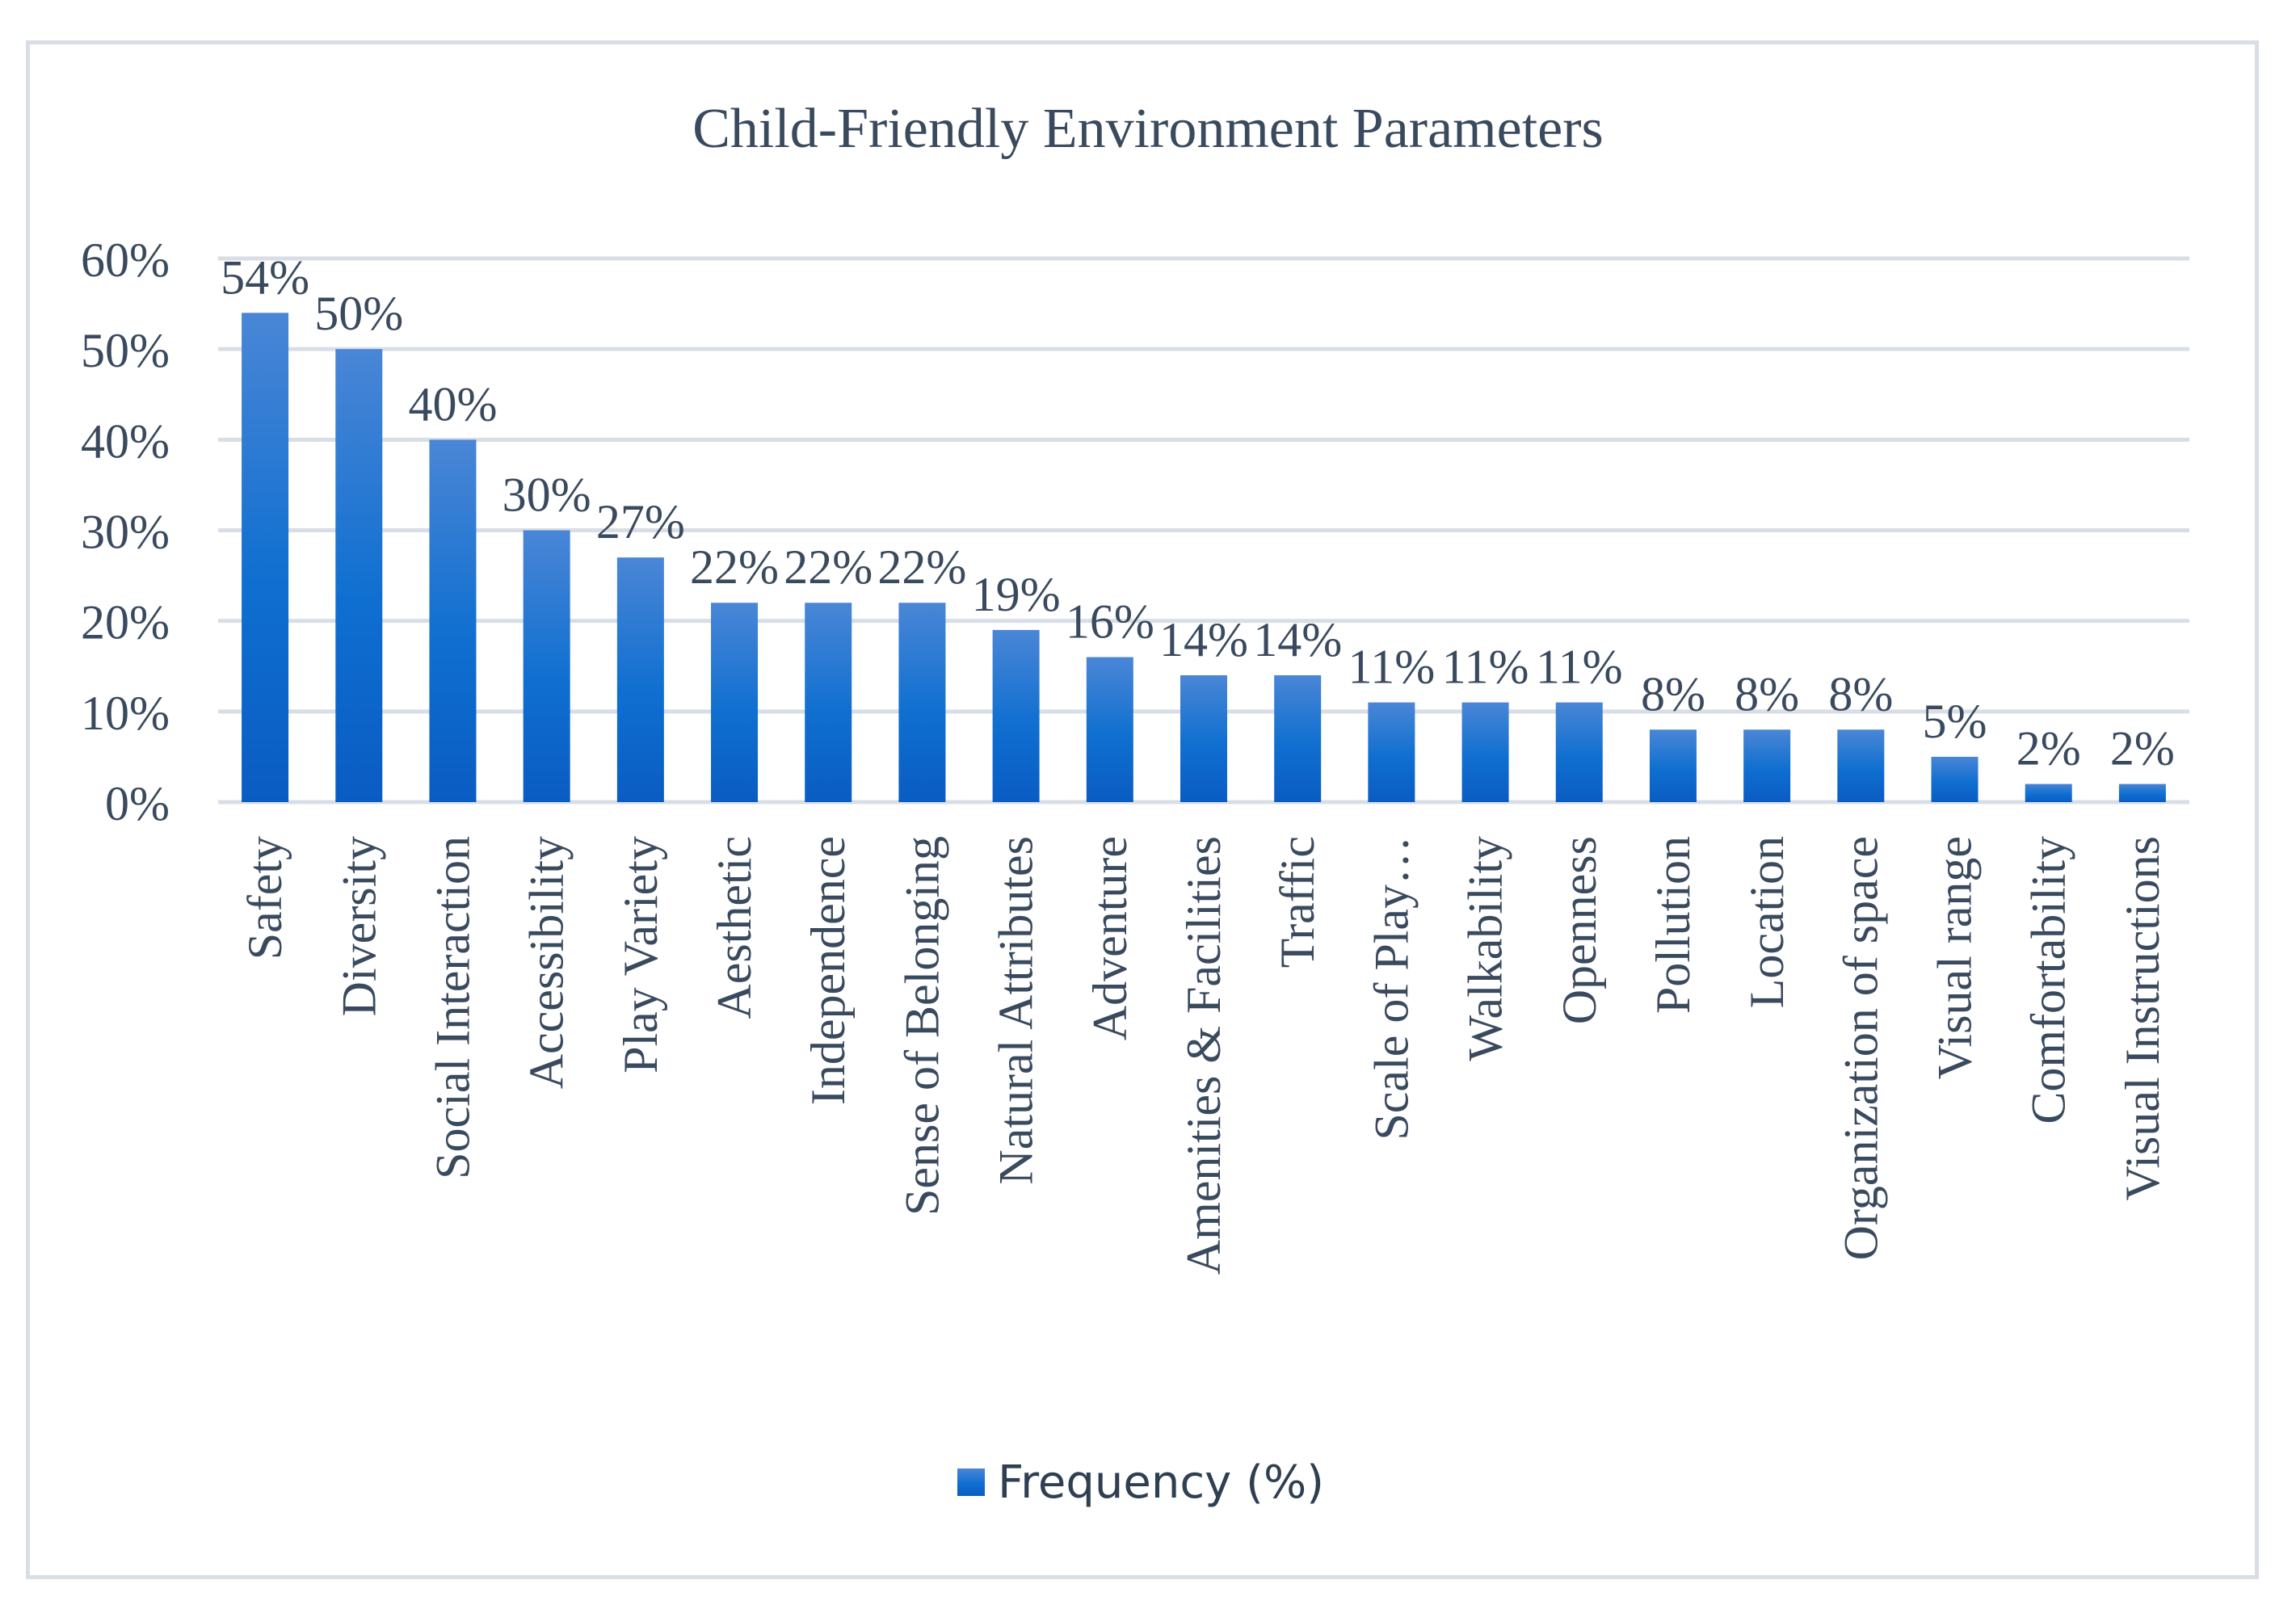  Describe the element at coordinates (358, 313) in the screenshot. I see `data-label: 50%` at that location.